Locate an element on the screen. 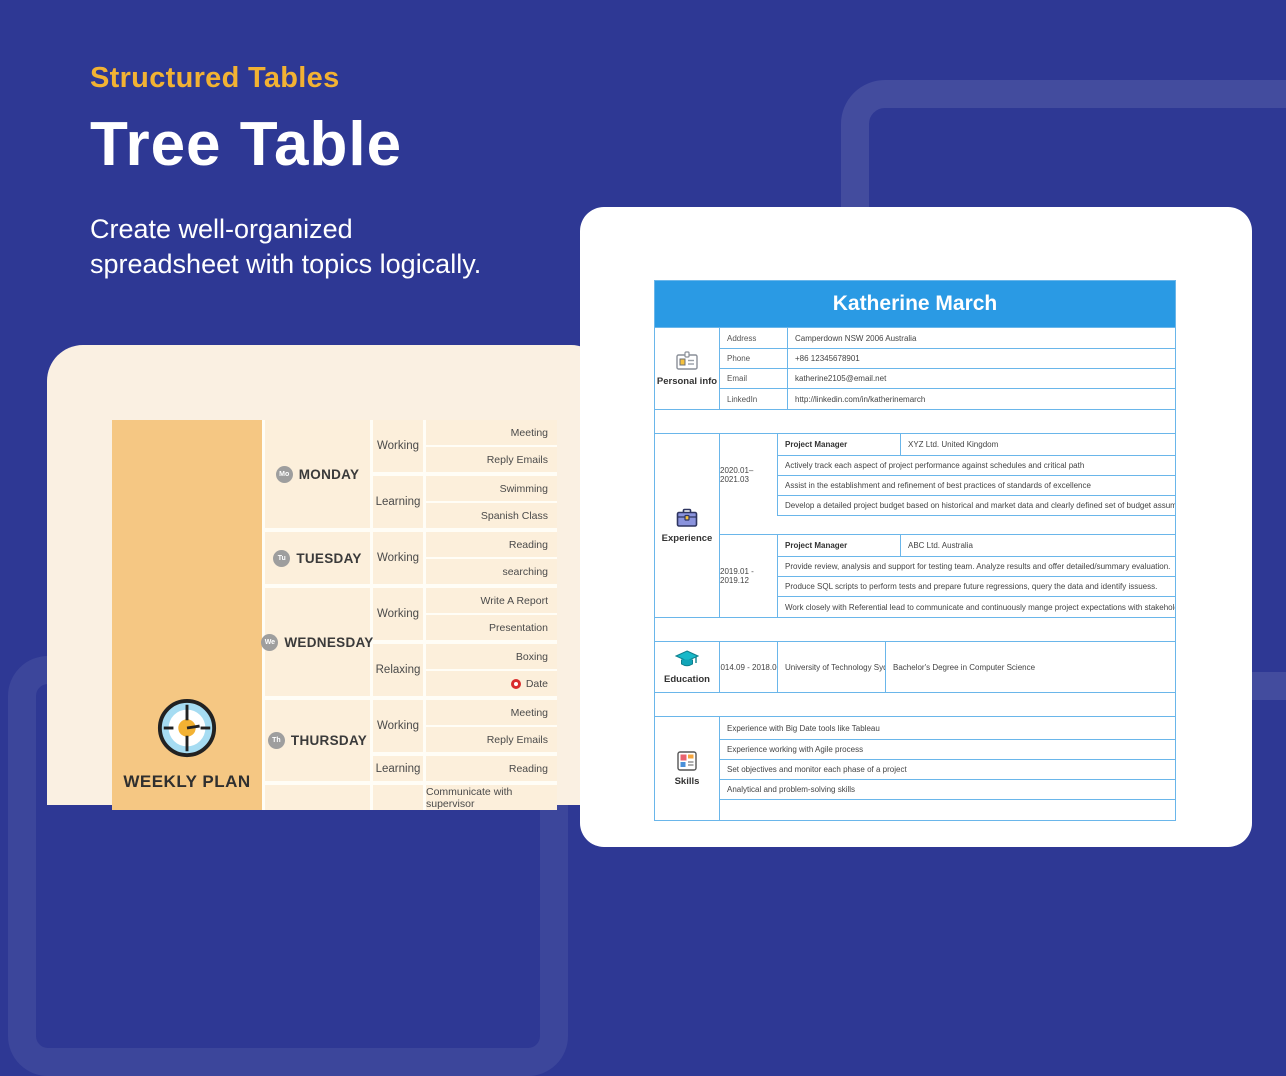 Image resolution: width=1286 pixels, height=1076 pixels. task-cell: searching is located at coordinates (491, 571).